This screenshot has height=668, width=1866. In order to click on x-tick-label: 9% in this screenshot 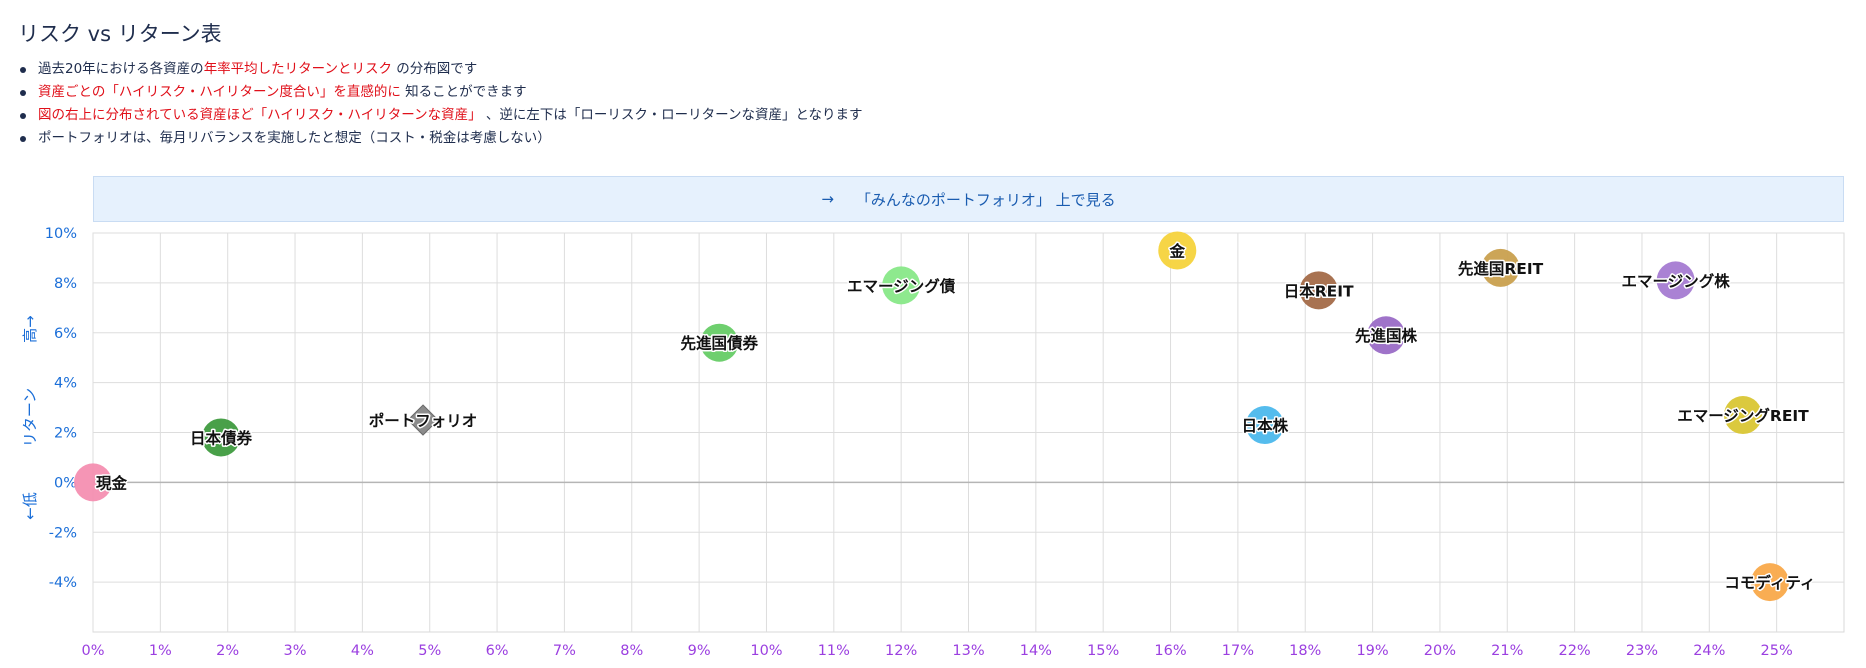, I will do `click(699, 651)`.